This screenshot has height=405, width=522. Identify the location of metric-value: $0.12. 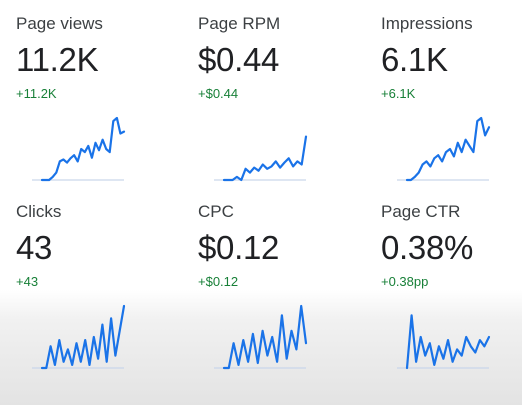
(239, 247).